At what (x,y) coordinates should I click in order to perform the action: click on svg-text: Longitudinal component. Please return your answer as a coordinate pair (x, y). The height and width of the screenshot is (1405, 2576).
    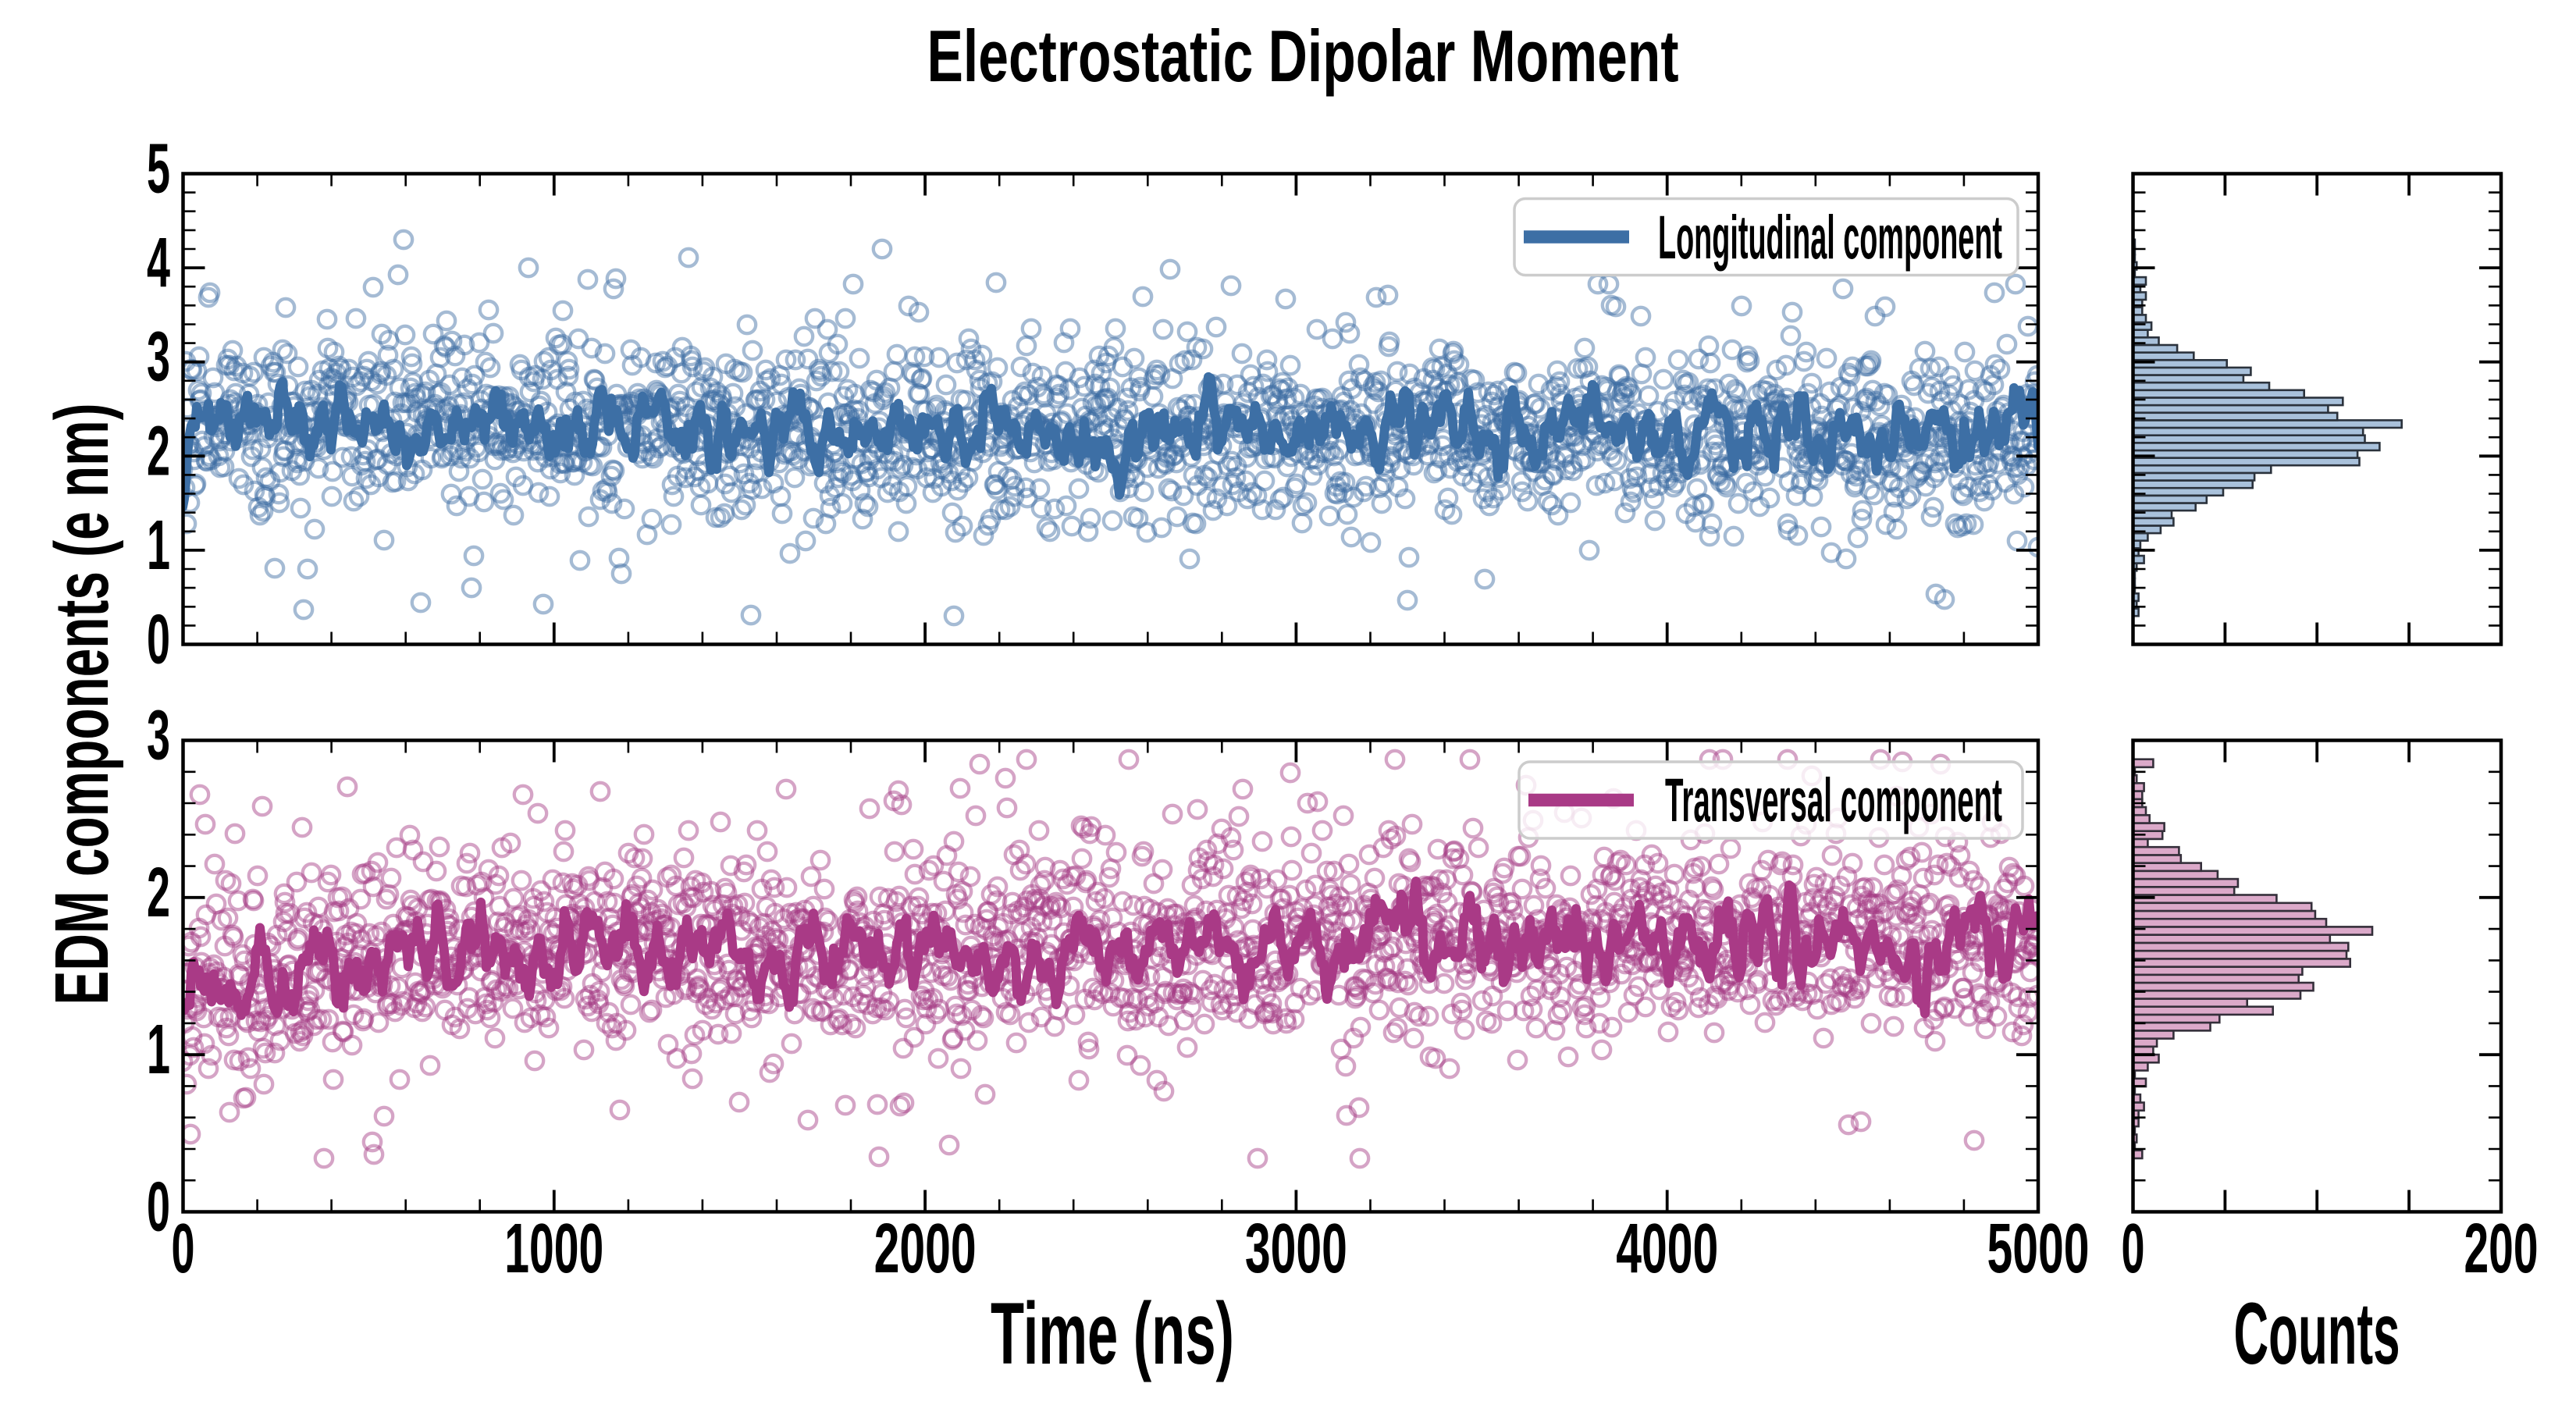
    Looking at the image, I should click on (1830, 237).